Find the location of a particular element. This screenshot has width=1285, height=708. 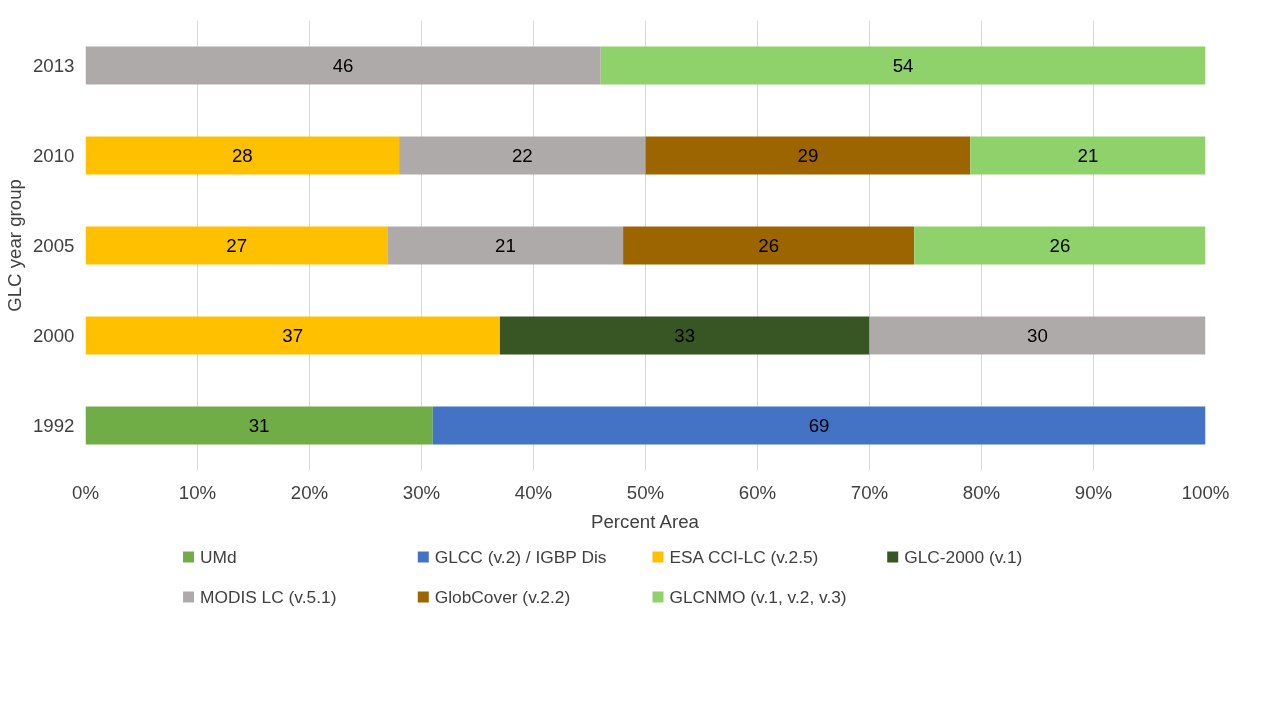

x-tick-label: 70% is located at coordinates (869, 492).